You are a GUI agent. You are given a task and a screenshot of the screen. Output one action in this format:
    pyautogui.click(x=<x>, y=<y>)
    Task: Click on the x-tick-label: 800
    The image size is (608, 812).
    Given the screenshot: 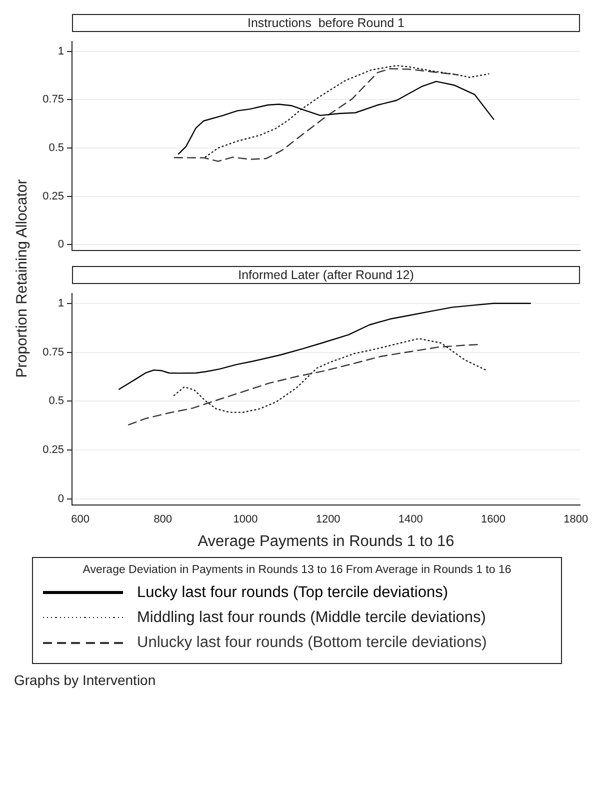 What is the action you would take?
    pyautogui.click(x=163, y=519)
    